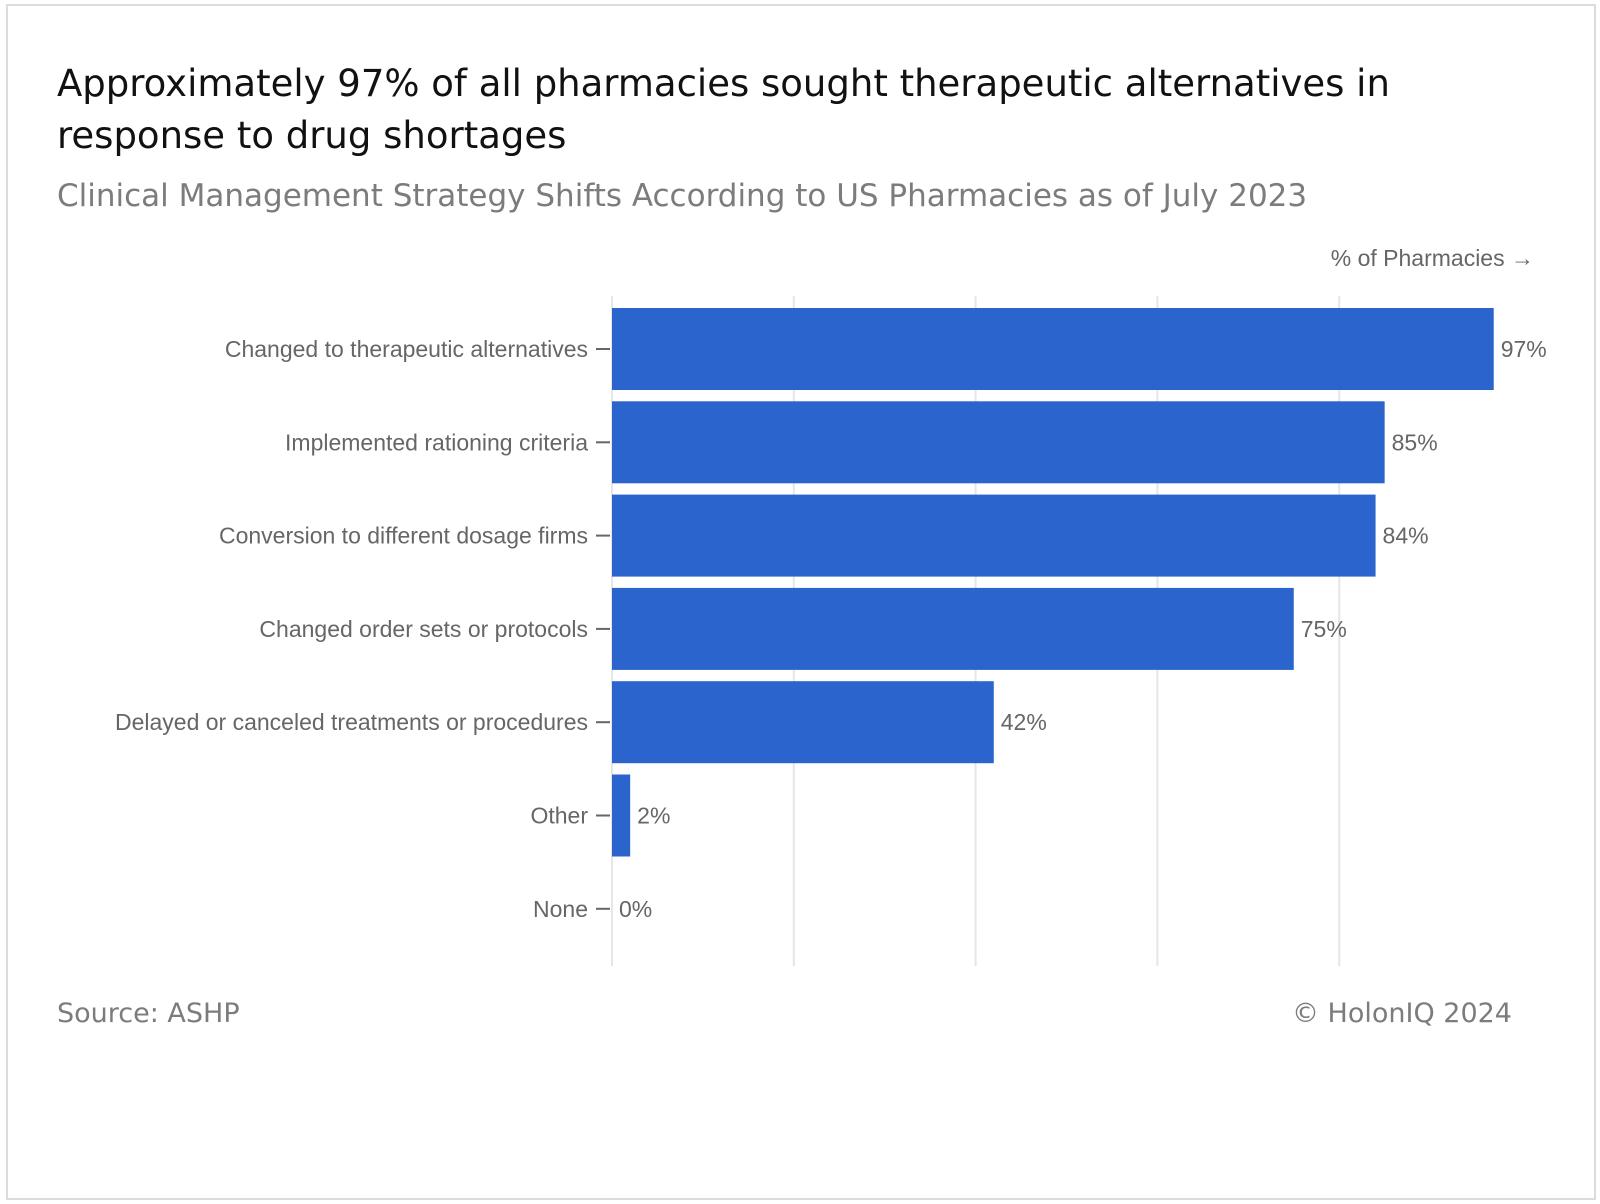  Describe the element at coordinates (436, 442) in the screenshot. I see `category-label: Implemented rationing criteria` at that location.